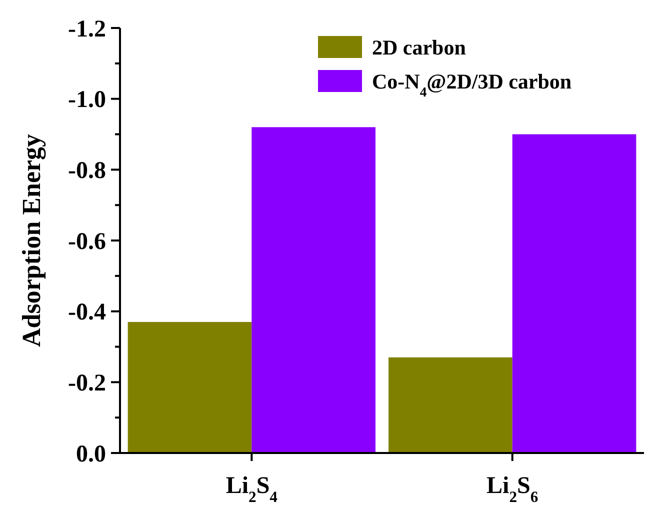  I want to click on y-axis-title: Adsorption Energy, so click(31, 241).